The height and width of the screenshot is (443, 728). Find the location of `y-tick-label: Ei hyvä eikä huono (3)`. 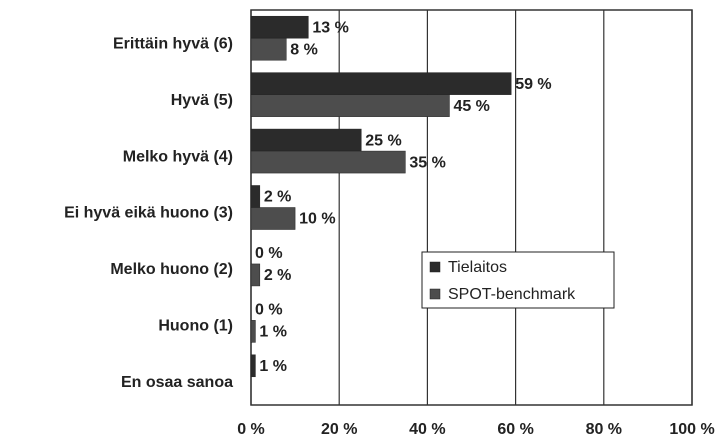

y-tick-label: Ei hyvä eikä huono (3) is located at coordinates (148, 213).